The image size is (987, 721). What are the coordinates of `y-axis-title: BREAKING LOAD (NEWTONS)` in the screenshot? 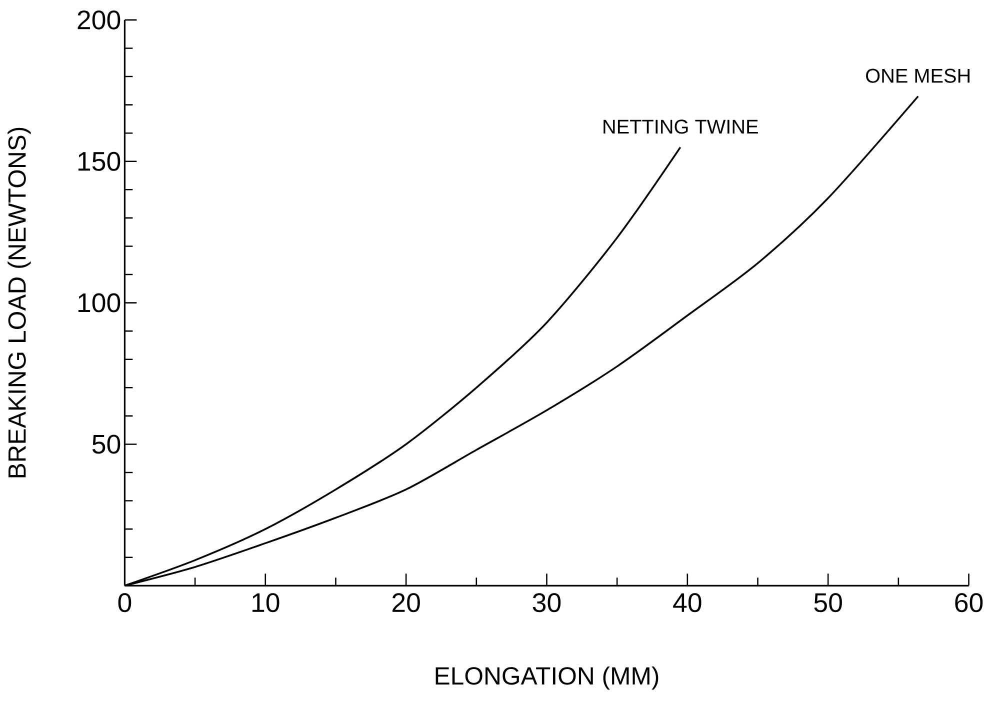 It's located at (19, 303).